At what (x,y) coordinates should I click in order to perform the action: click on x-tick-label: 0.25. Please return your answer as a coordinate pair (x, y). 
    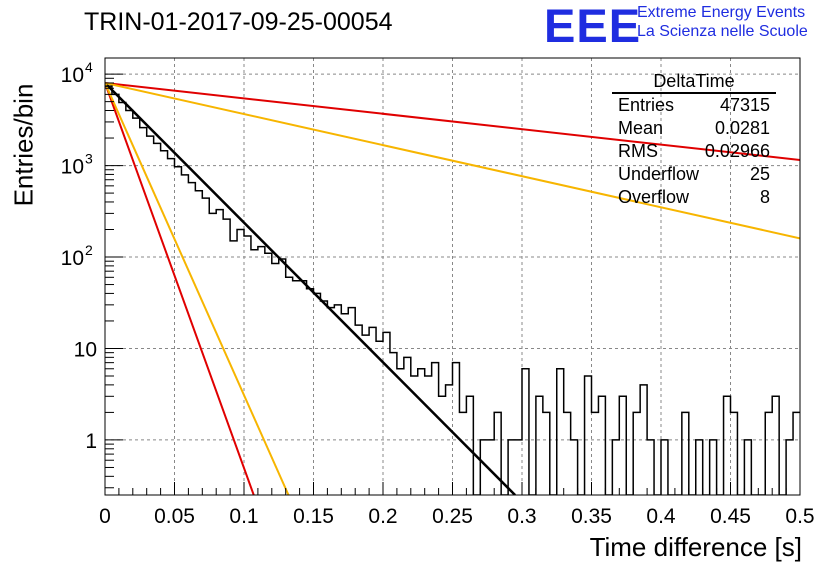
    Looking at the image, I should click on (452, 516).